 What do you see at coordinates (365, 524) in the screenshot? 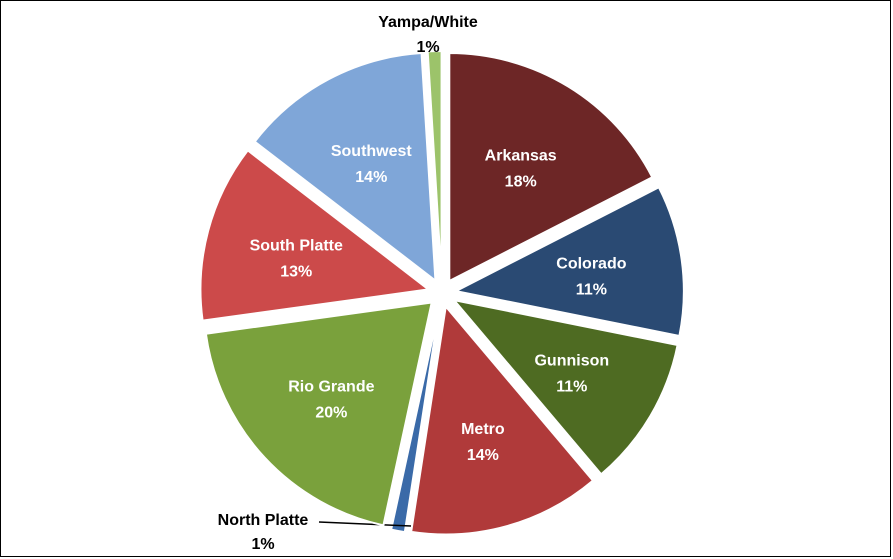
I see `leader-line` at bounding box center [365, 524].